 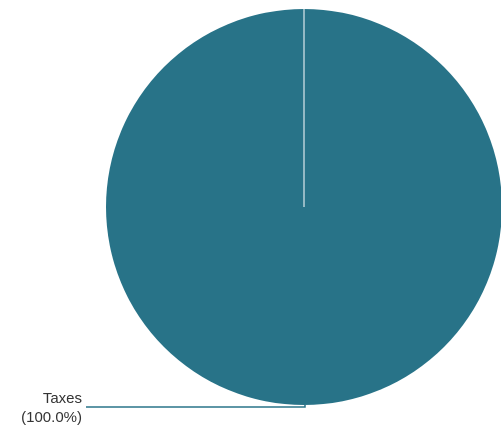 What do you see at coordinates (62, 398) in the screenshot?
I see `pie-slice-label: Taxes` at bounding box center [62, 398].